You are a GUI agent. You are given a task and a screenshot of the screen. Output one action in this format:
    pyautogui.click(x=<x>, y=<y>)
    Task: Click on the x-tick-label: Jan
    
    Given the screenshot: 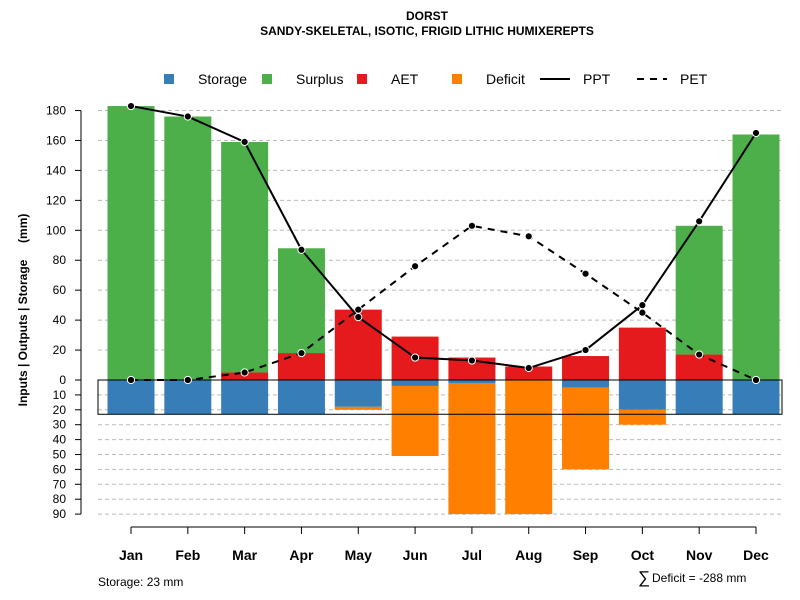 What is the action you would take?
    pyautogui.click(x=131, y=555)
    